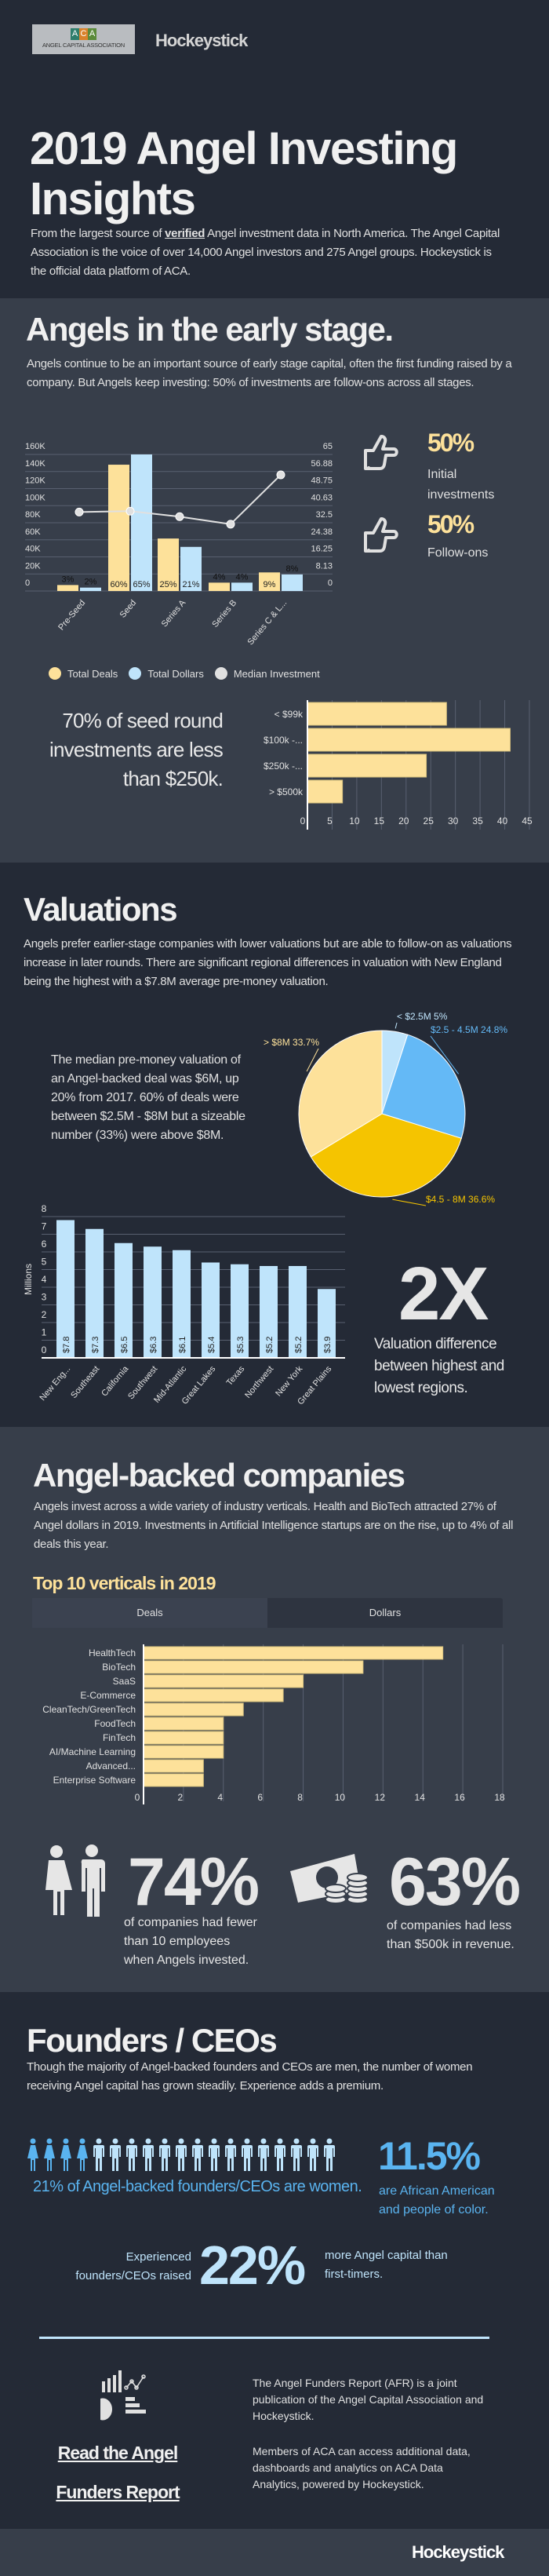  What do you see at coordinates (74, 1882) in the screenshot?
I see `people-icon` at bounding box center [74, 1882].